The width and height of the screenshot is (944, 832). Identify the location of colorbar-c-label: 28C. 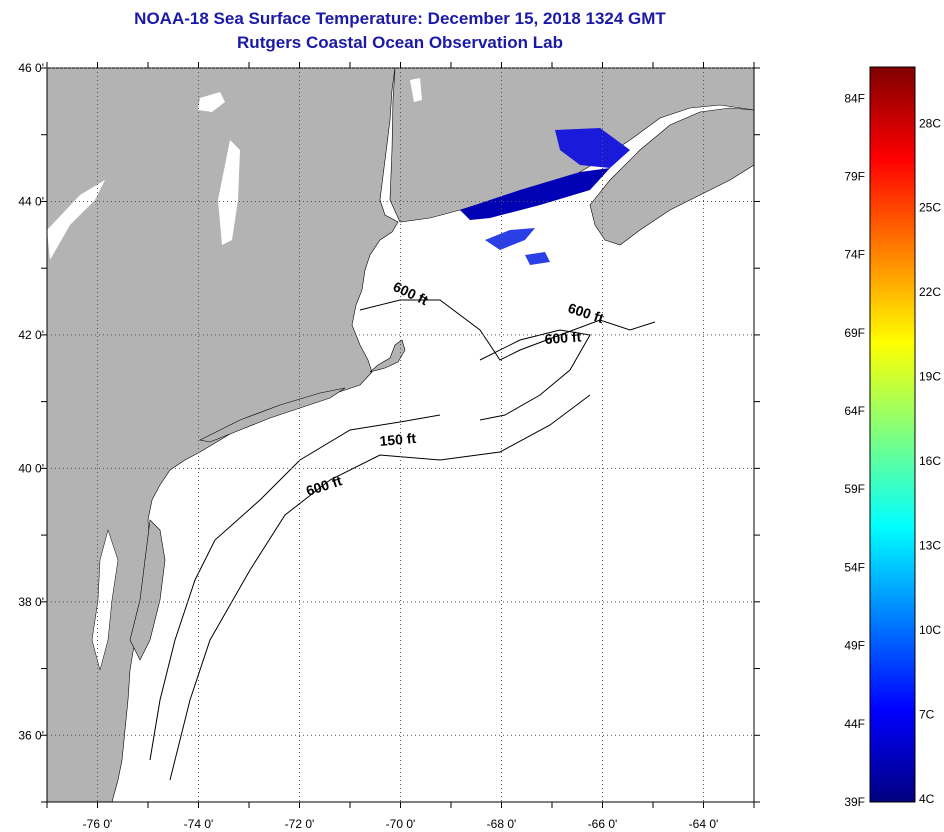
(930, 123).